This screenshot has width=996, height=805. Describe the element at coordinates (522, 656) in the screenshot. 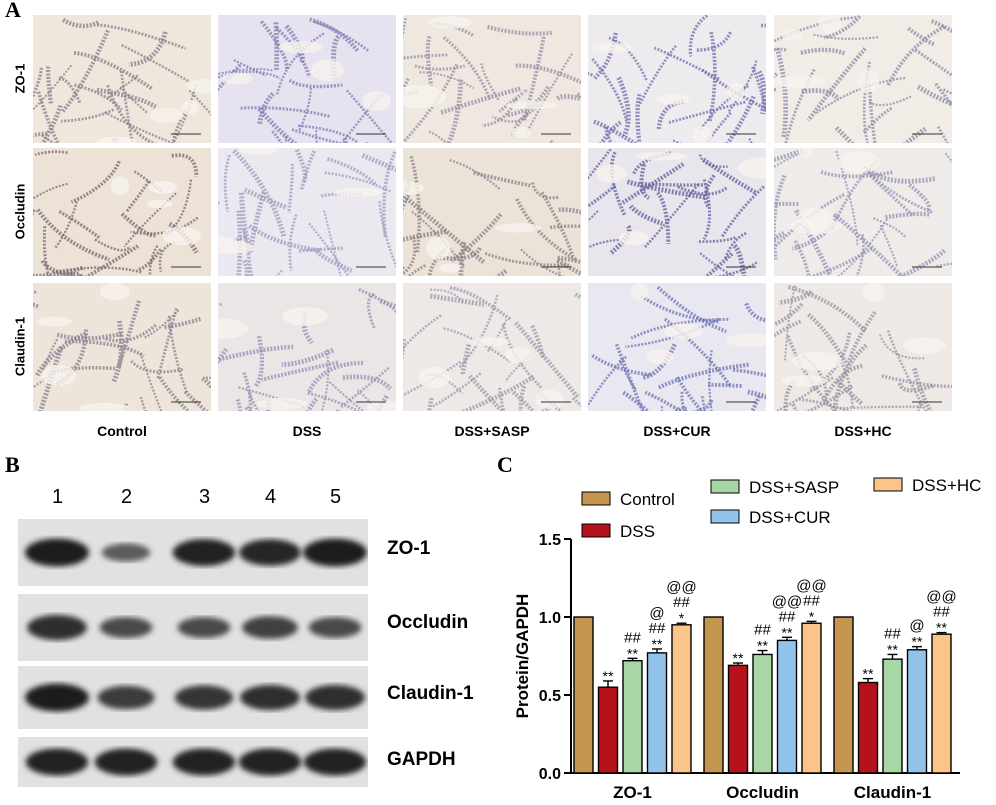

I see `y-axis-label: Protein/GAPDH` at that location.